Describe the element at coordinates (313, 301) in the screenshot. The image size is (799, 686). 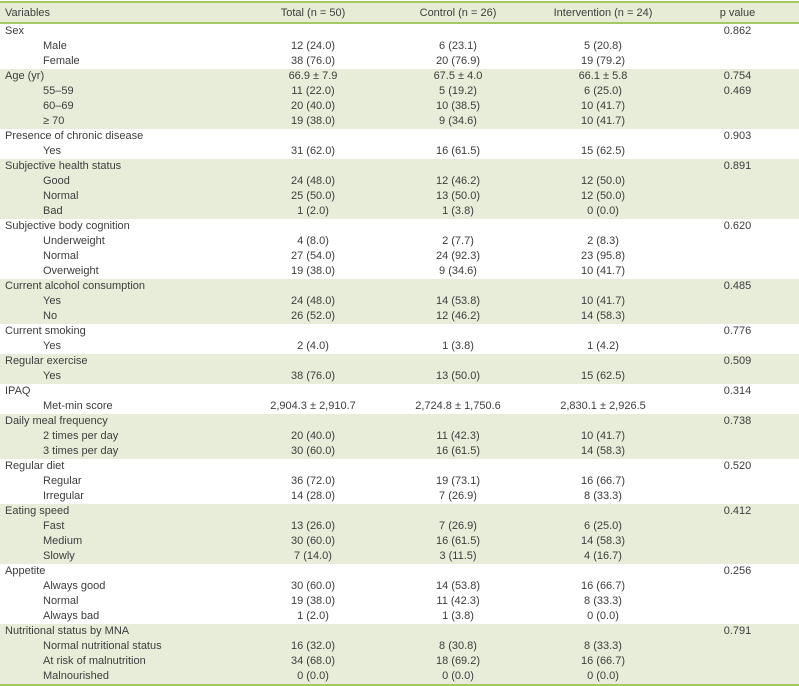
I see `total-cell: 24 (48.0)` at that location.